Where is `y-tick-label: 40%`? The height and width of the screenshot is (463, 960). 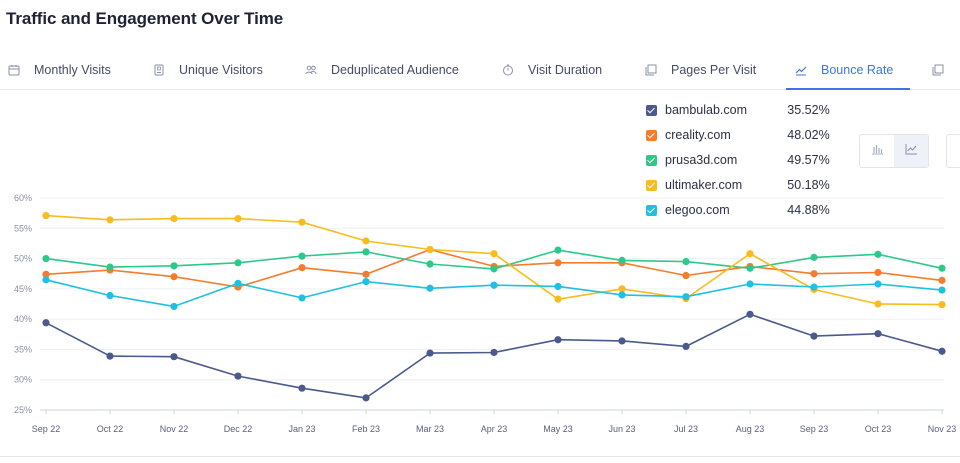
y-tick-label: 40% is located at coordinates (23, 319).